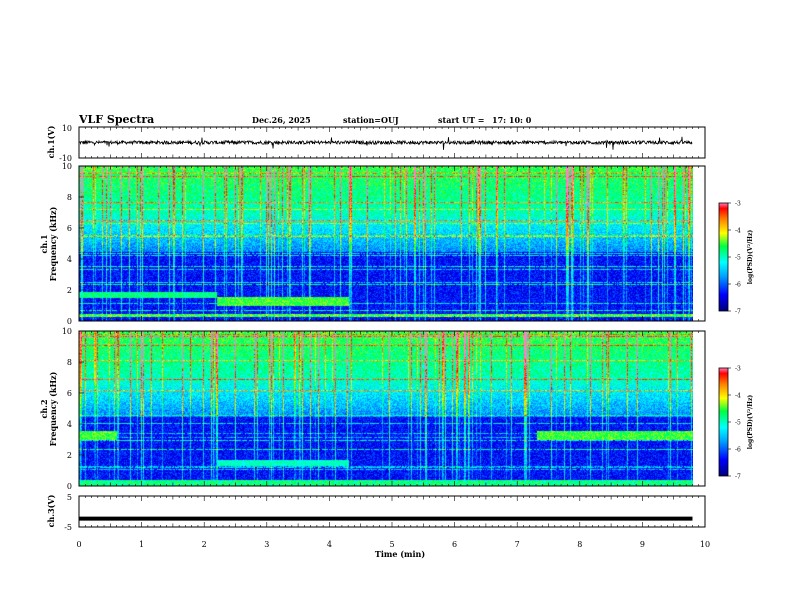 This screenshot has height=612, width=792. Describe the element at coordinates (705, 544) in the screenshot. I see `x-tick-label: 10` at that location.